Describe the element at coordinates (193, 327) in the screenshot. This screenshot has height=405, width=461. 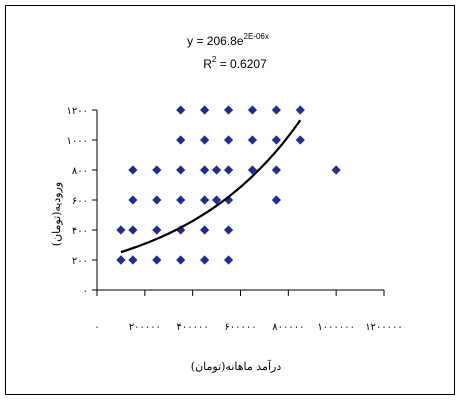
I see `x-tick-label: ۴۰۰۰۰۰` at that location.